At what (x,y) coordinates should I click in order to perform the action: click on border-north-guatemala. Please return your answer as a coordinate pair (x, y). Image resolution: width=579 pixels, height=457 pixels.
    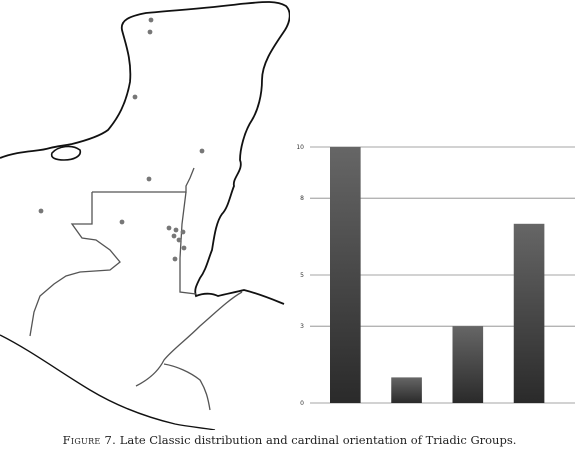
    Looking at the image, I should click on (143, 180).